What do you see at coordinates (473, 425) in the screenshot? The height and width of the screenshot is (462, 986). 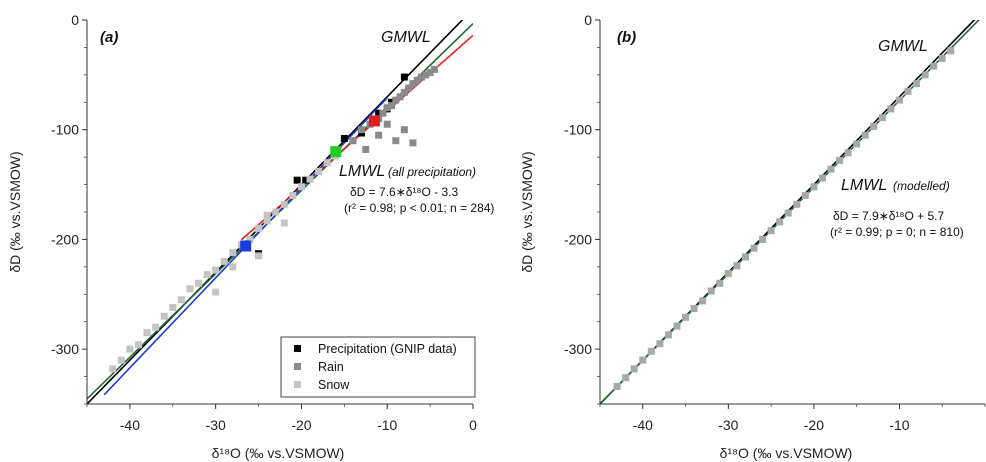 I see `x-tick-label-a: 0` at bounding box center [473, 425].